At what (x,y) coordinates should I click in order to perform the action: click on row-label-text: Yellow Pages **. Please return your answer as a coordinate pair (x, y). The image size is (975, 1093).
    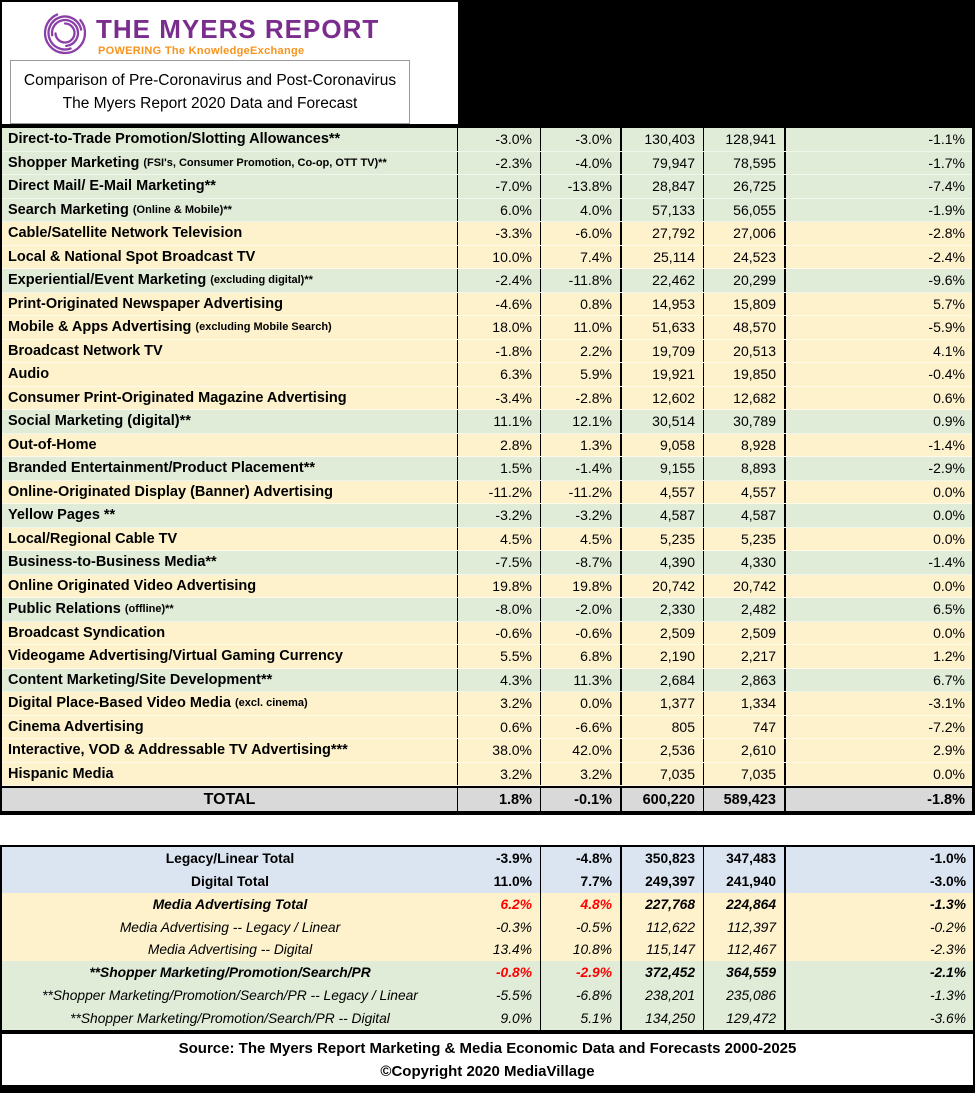
    Looking at the image, I should click on (62, 515).